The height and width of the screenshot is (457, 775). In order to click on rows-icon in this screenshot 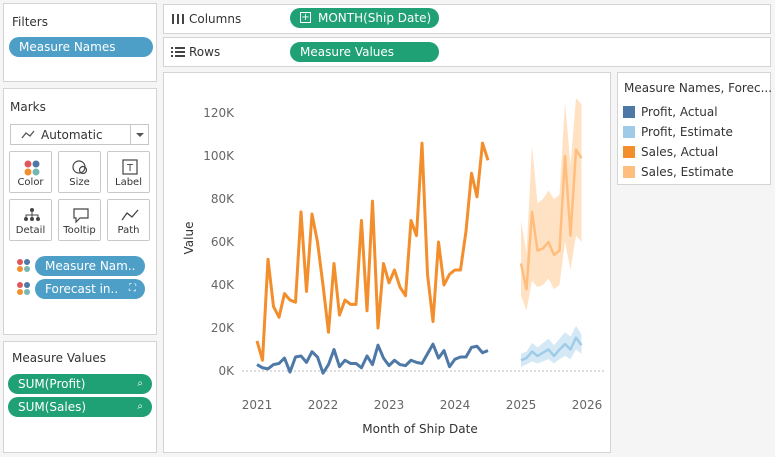, I will do `click(178, 52)`.